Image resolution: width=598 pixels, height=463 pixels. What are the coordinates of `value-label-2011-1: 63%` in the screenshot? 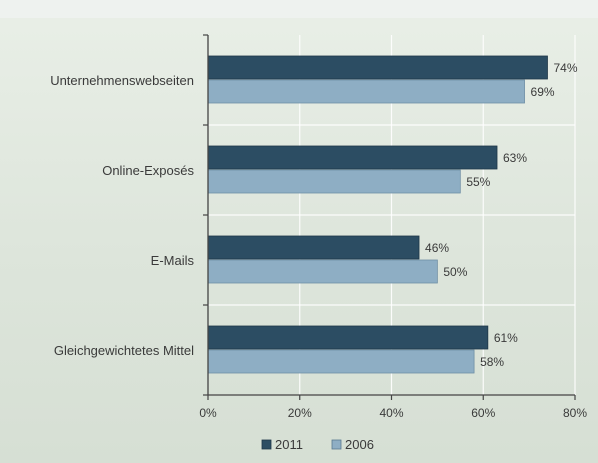 It's located at (515, 158).